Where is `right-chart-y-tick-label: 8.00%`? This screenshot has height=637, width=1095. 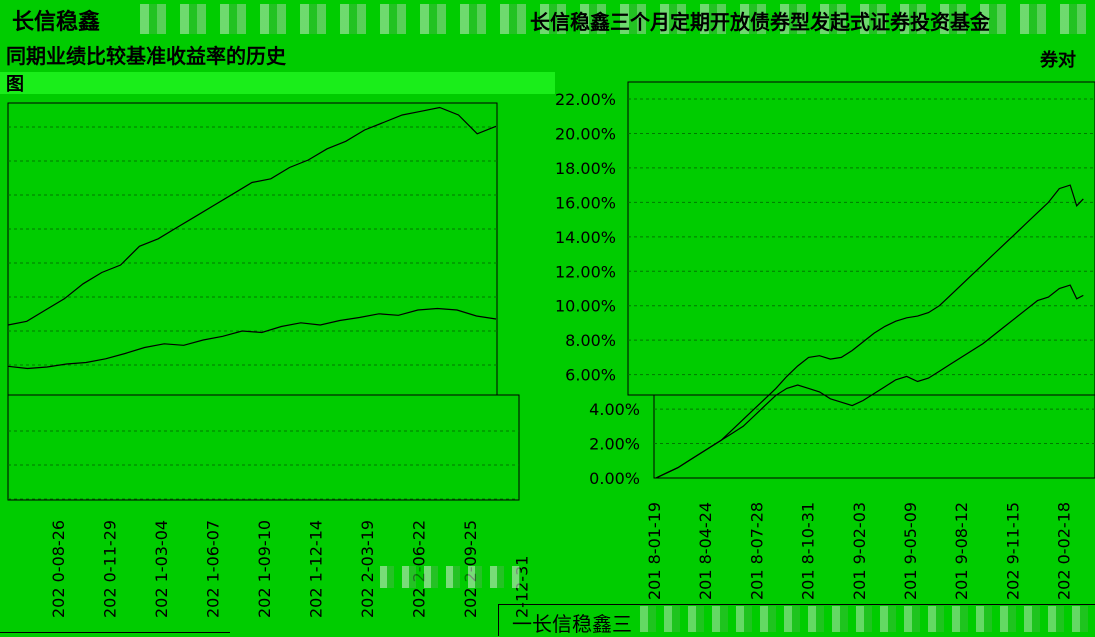 right-chart-y-tick-label: 8.00% is located at coordinates (590, 340).